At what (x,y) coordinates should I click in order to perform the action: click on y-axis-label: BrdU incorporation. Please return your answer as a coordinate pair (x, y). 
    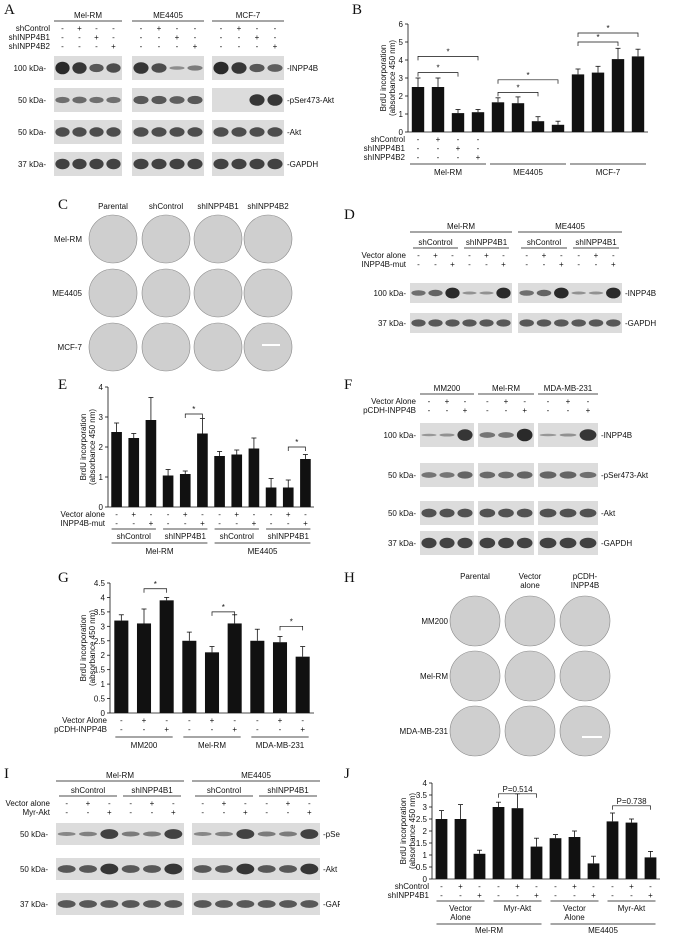
    Looking at the image, I should click on (83, 648).